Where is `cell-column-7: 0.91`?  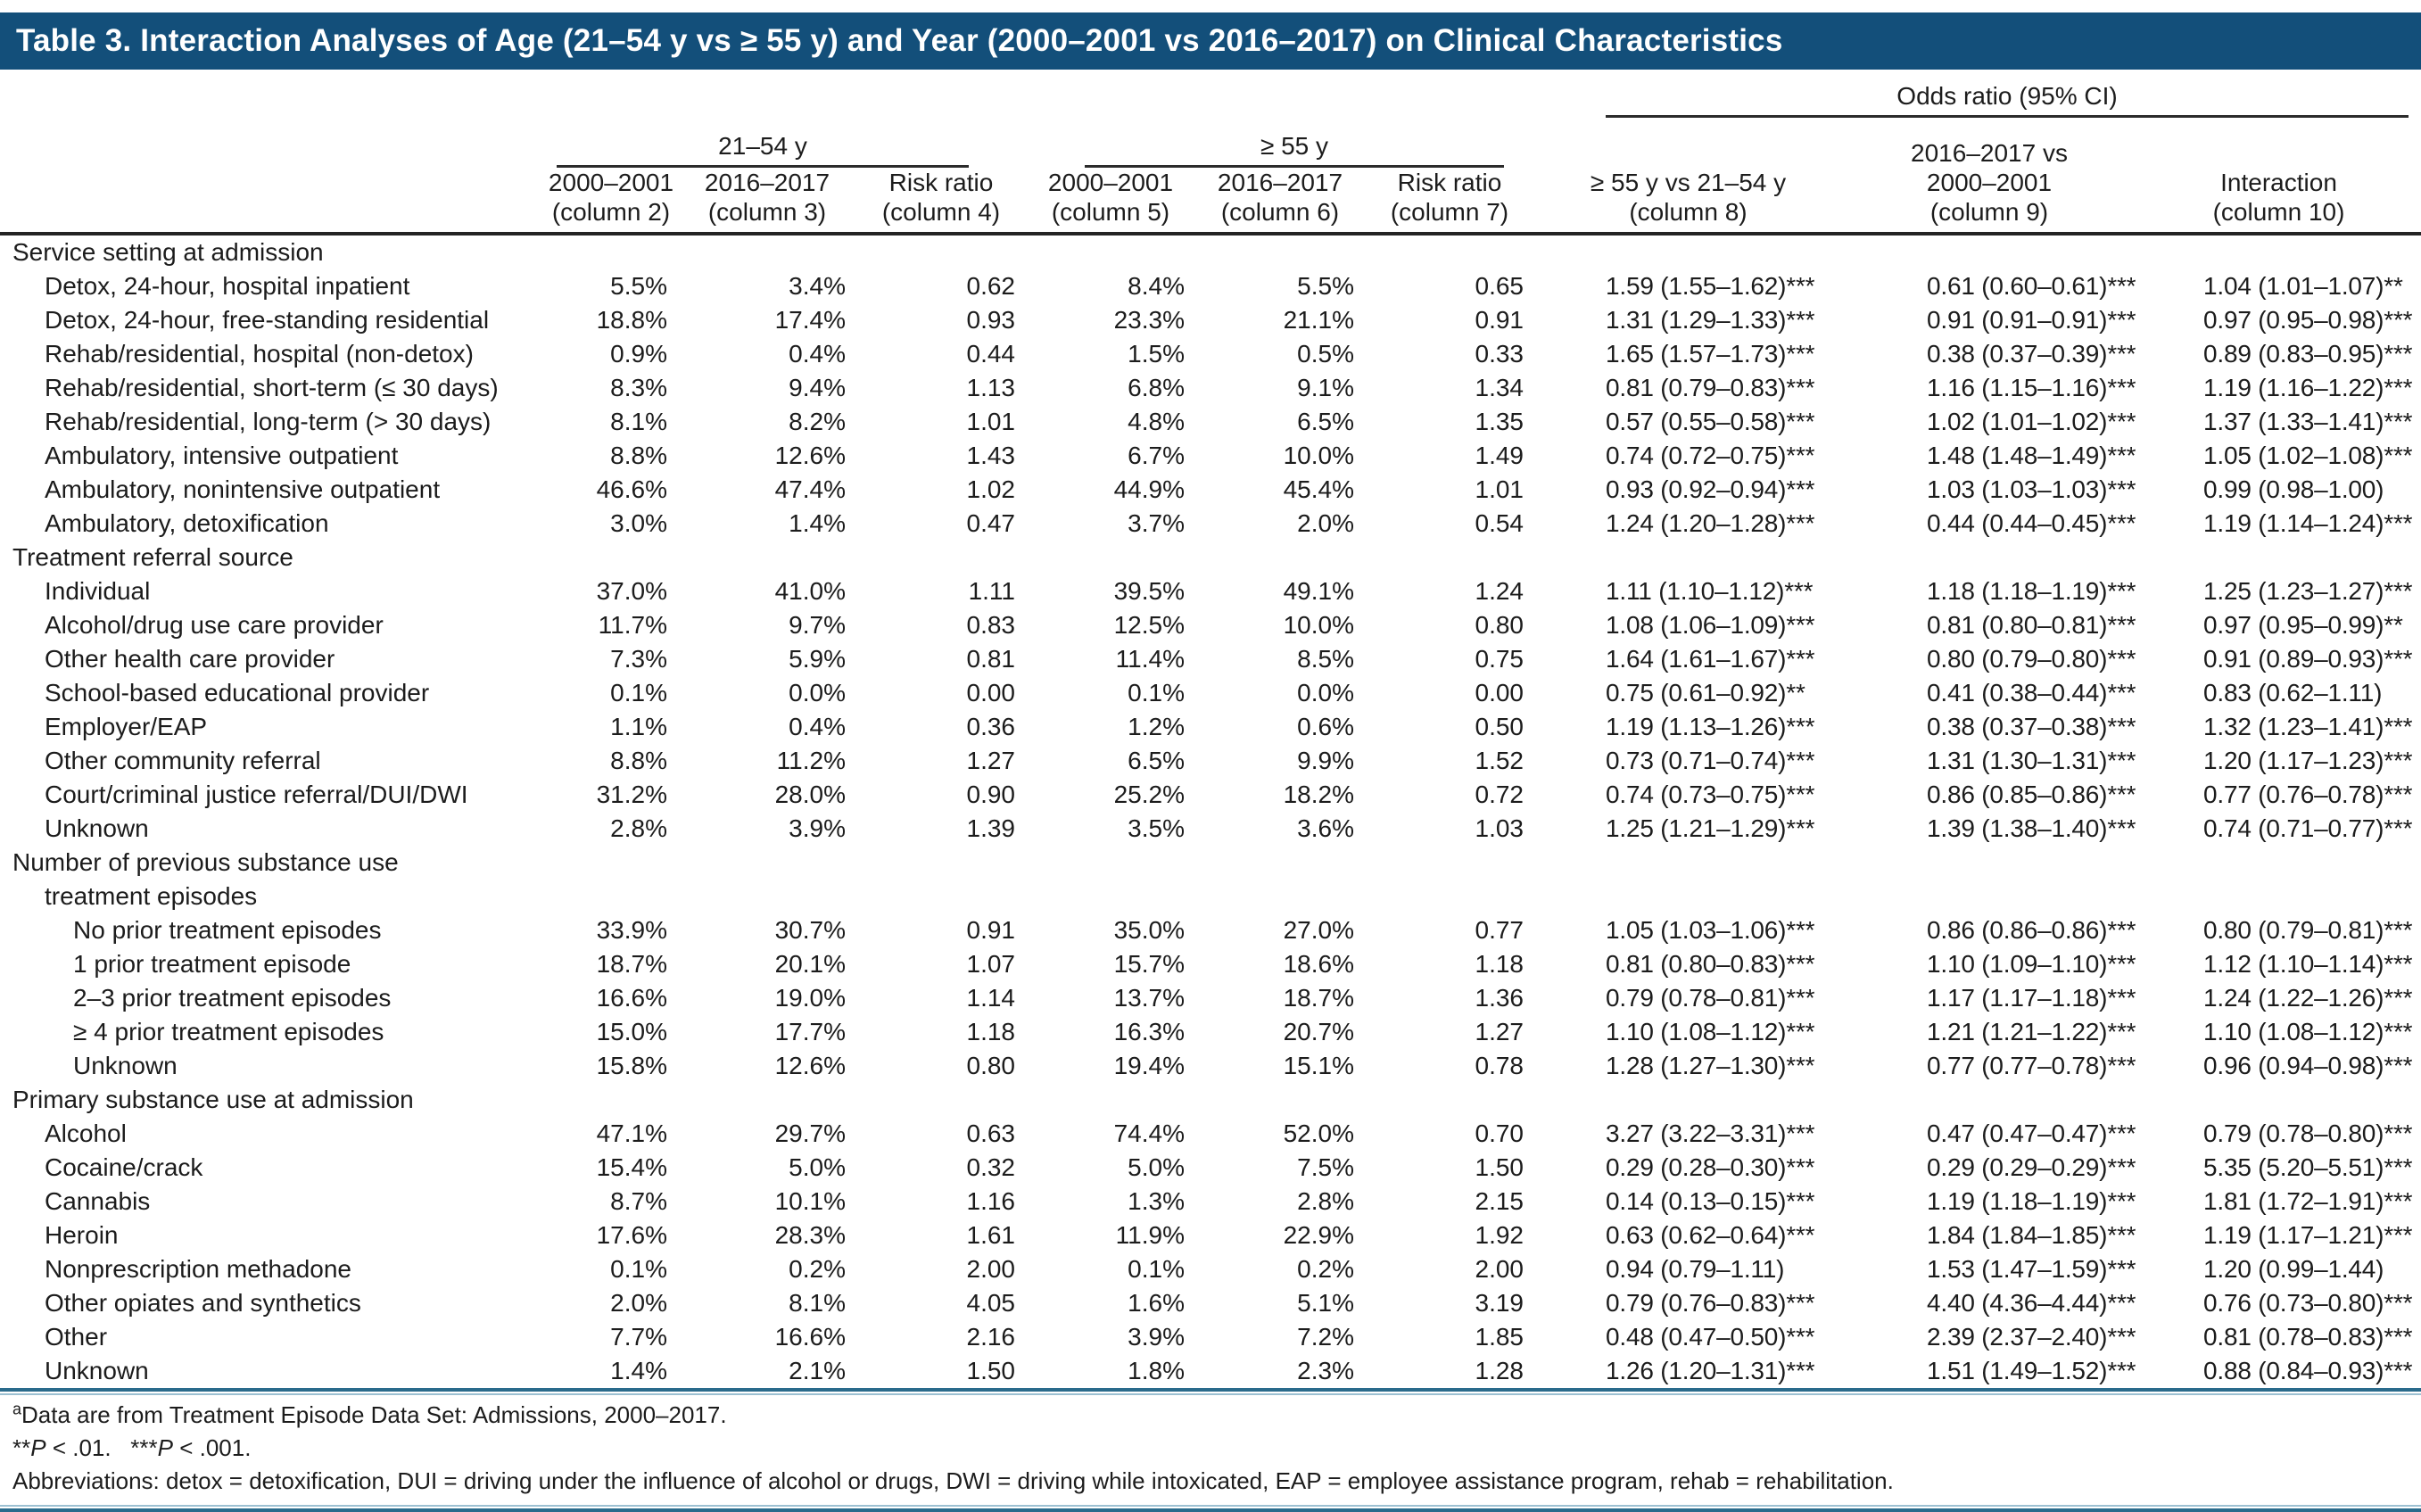 cell-column-7: 0.91 is located at coordinates (1499, 320).